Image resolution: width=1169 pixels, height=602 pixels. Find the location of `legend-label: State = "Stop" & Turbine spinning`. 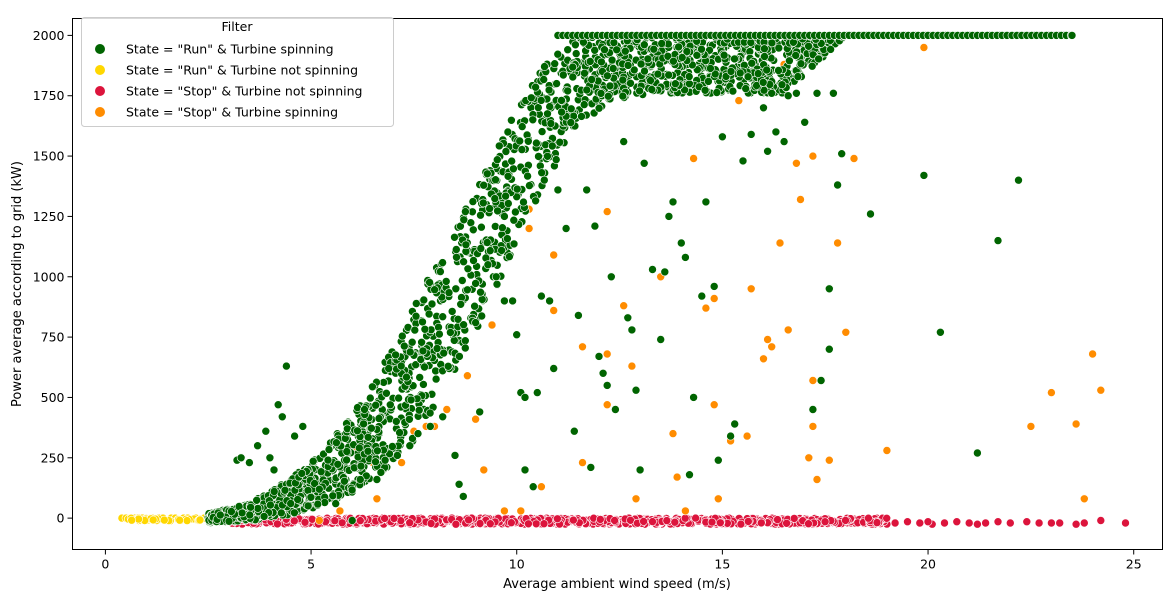

legend-label: State = "Stop" & Turbine spinning is located at coordinates (232, 112).